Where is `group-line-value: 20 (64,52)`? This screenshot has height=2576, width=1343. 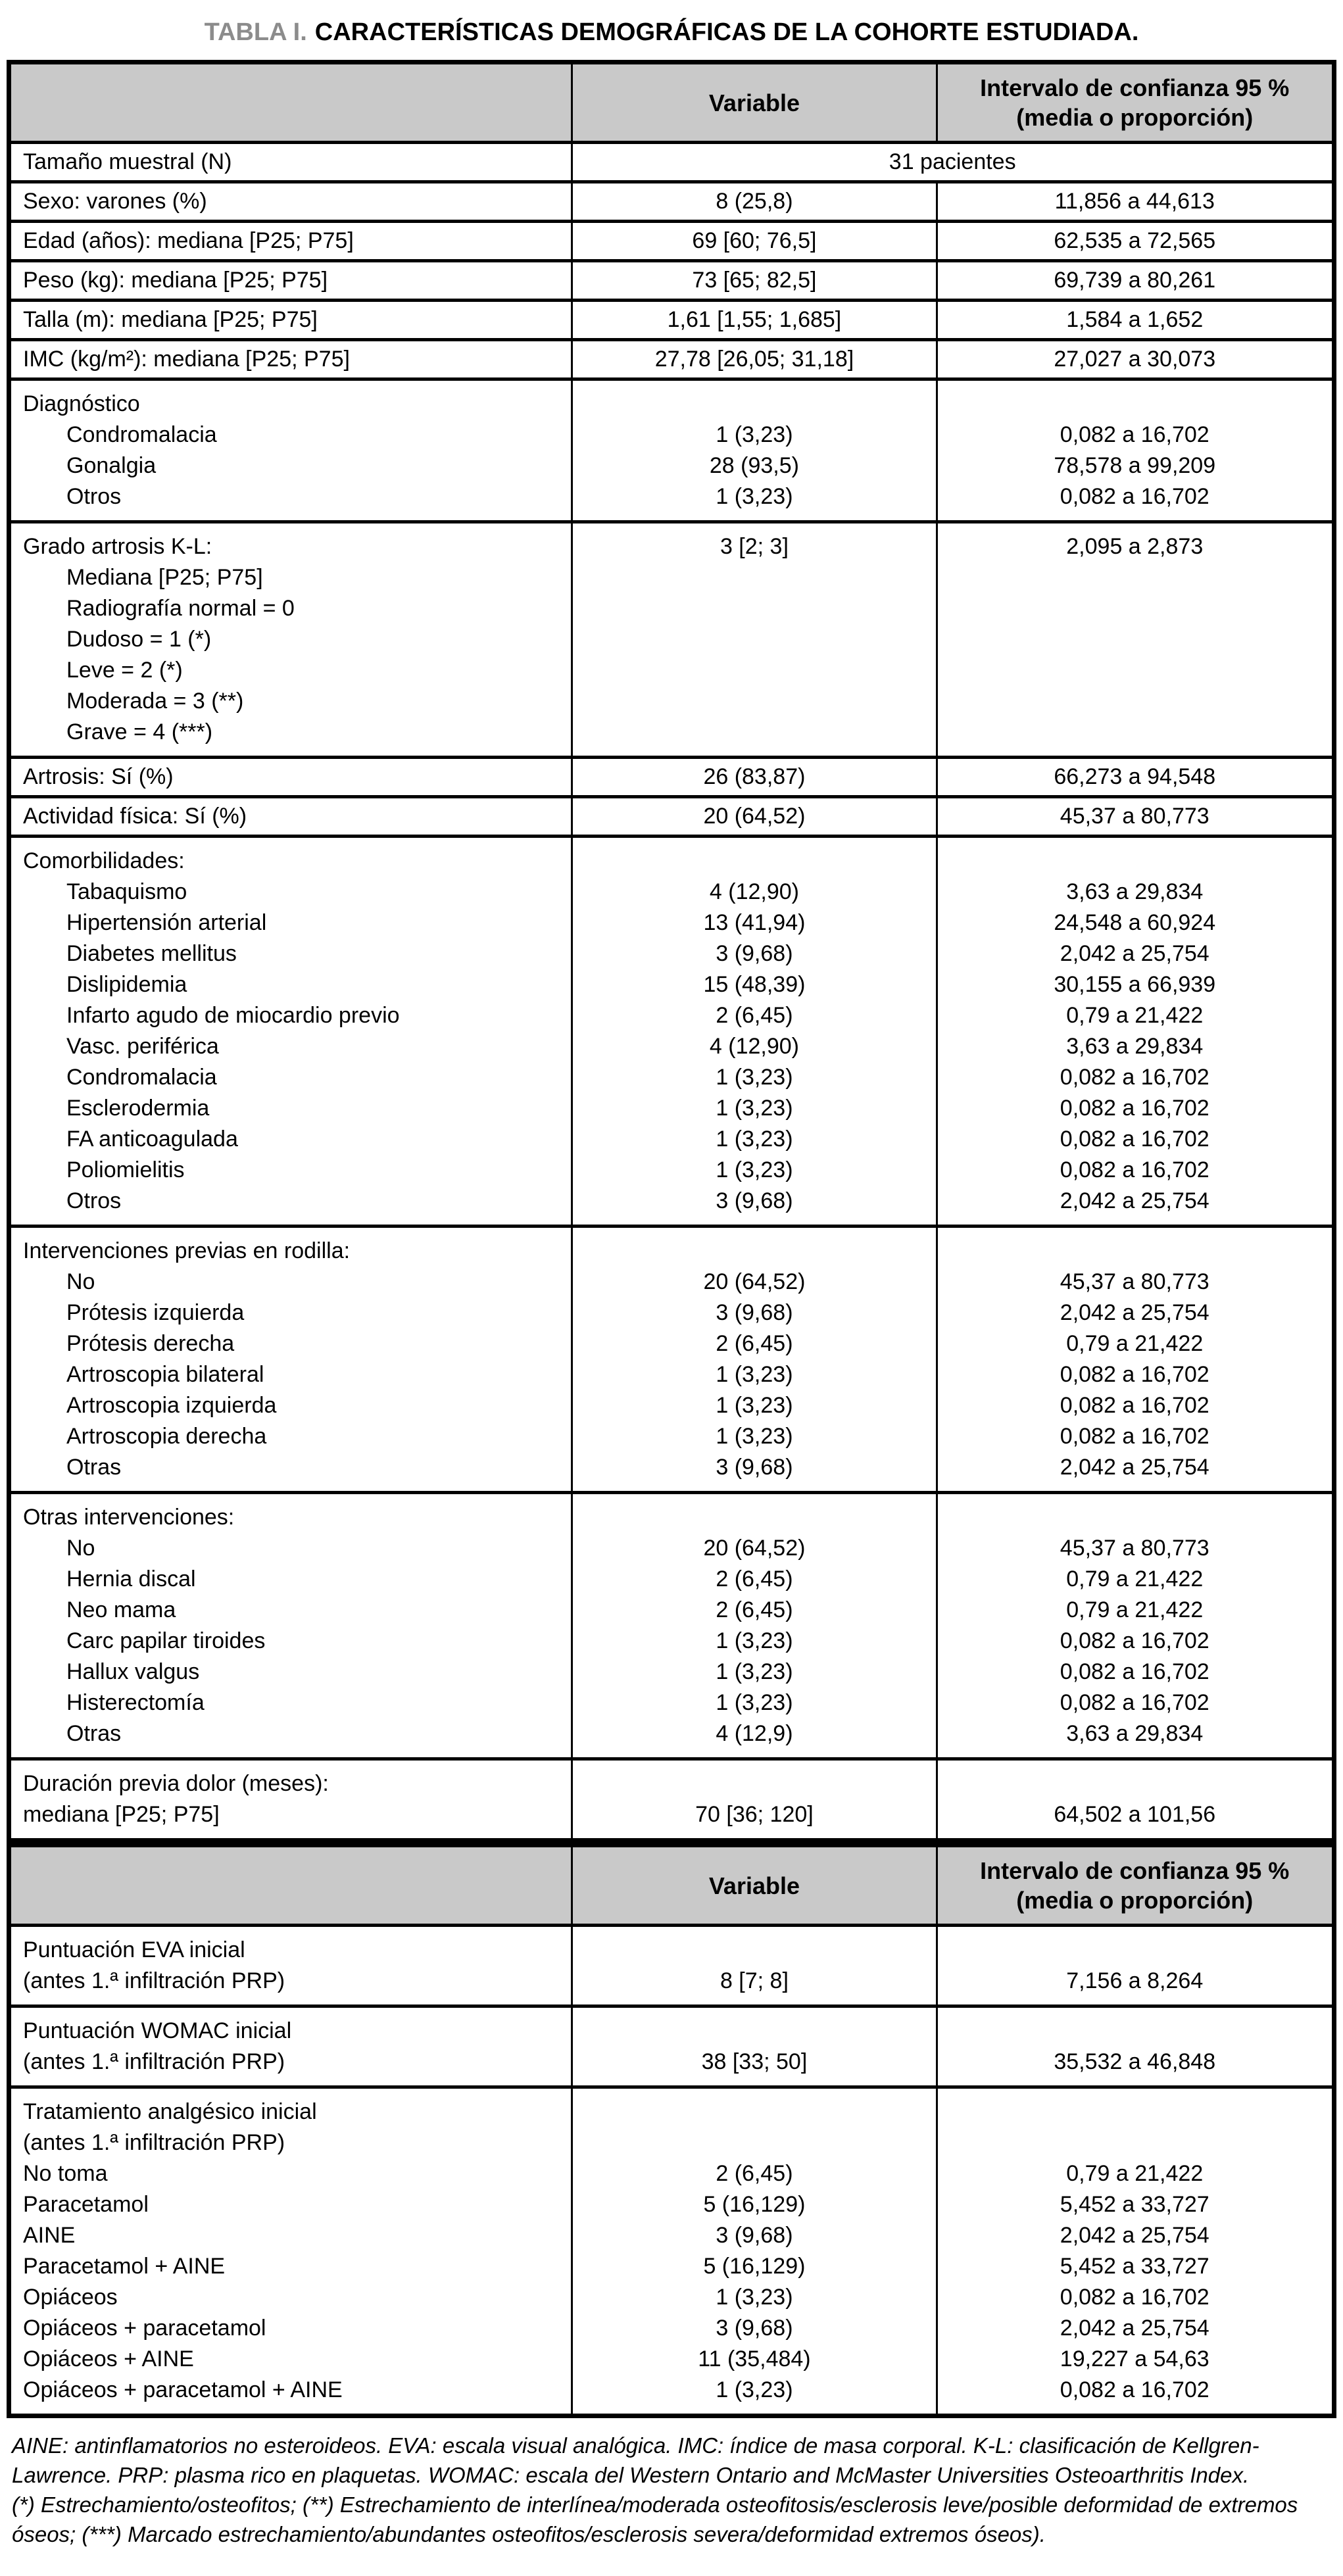 group-line-value: 20 (64,52) is located at coordinates (754, 1282).